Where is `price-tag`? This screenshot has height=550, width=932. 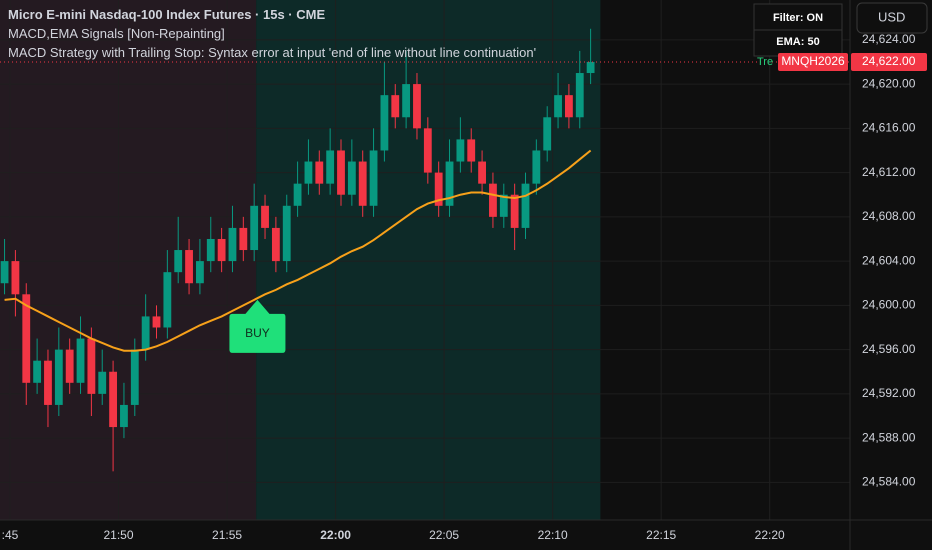
price-tag is located at coordinates (889, 61).